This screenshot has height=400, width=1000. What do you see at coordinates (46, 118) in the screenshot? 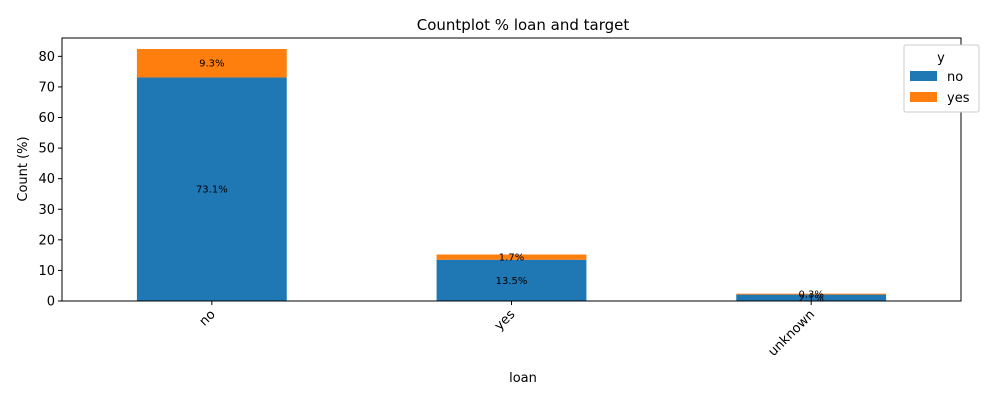
I see `y-tick-label: 60` at bounding box center [46, 118].